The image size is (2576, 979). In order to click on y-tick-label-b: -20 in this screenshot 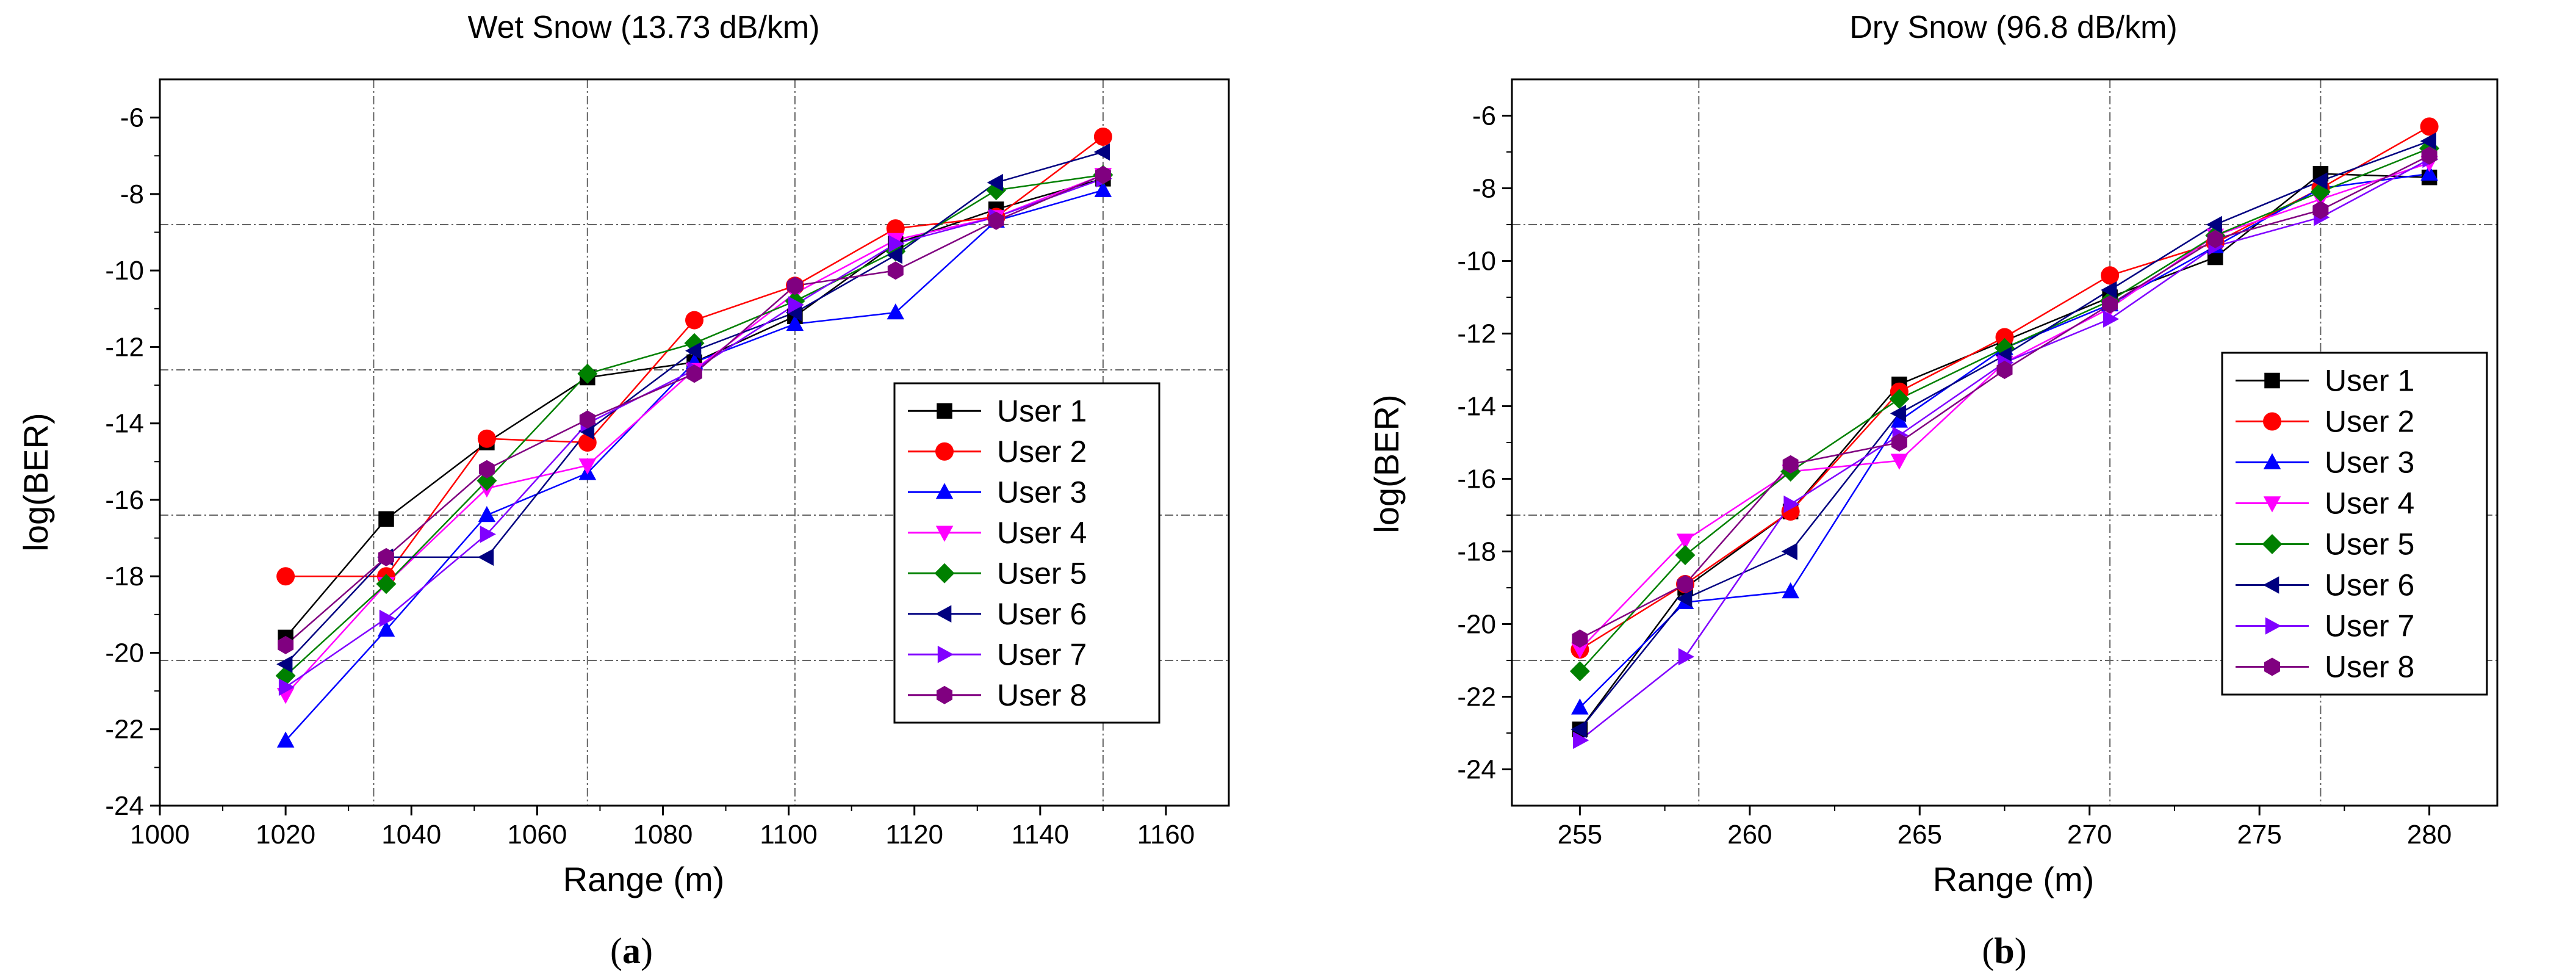, I will do `click(1476, 625)`.